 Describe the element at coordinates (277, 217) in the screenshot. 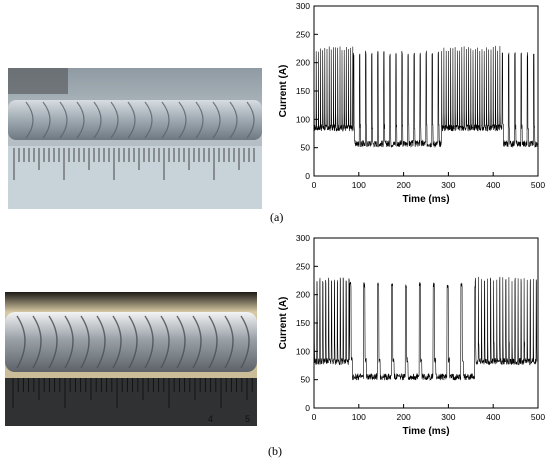

I see `panel-label-a: (a)` at that location.